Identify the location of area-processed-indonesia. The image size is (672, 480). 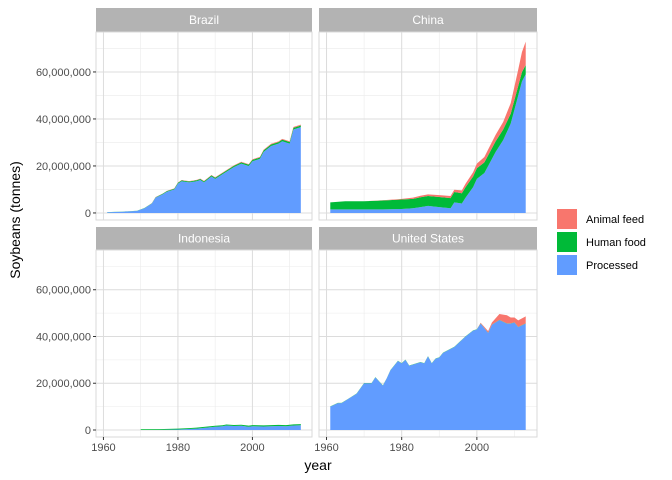
(220, 427).